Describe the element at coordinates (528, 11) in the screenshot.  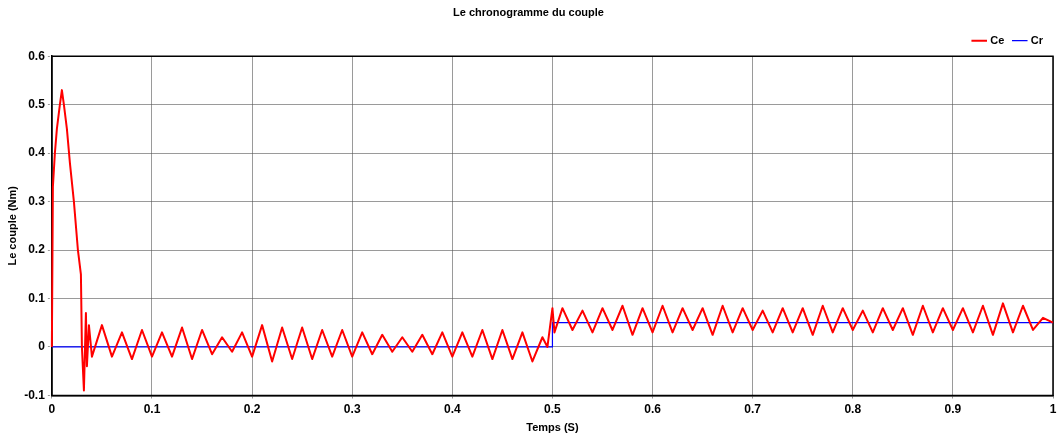
I see `chart-title: Le chronogramme du couple` at that location.